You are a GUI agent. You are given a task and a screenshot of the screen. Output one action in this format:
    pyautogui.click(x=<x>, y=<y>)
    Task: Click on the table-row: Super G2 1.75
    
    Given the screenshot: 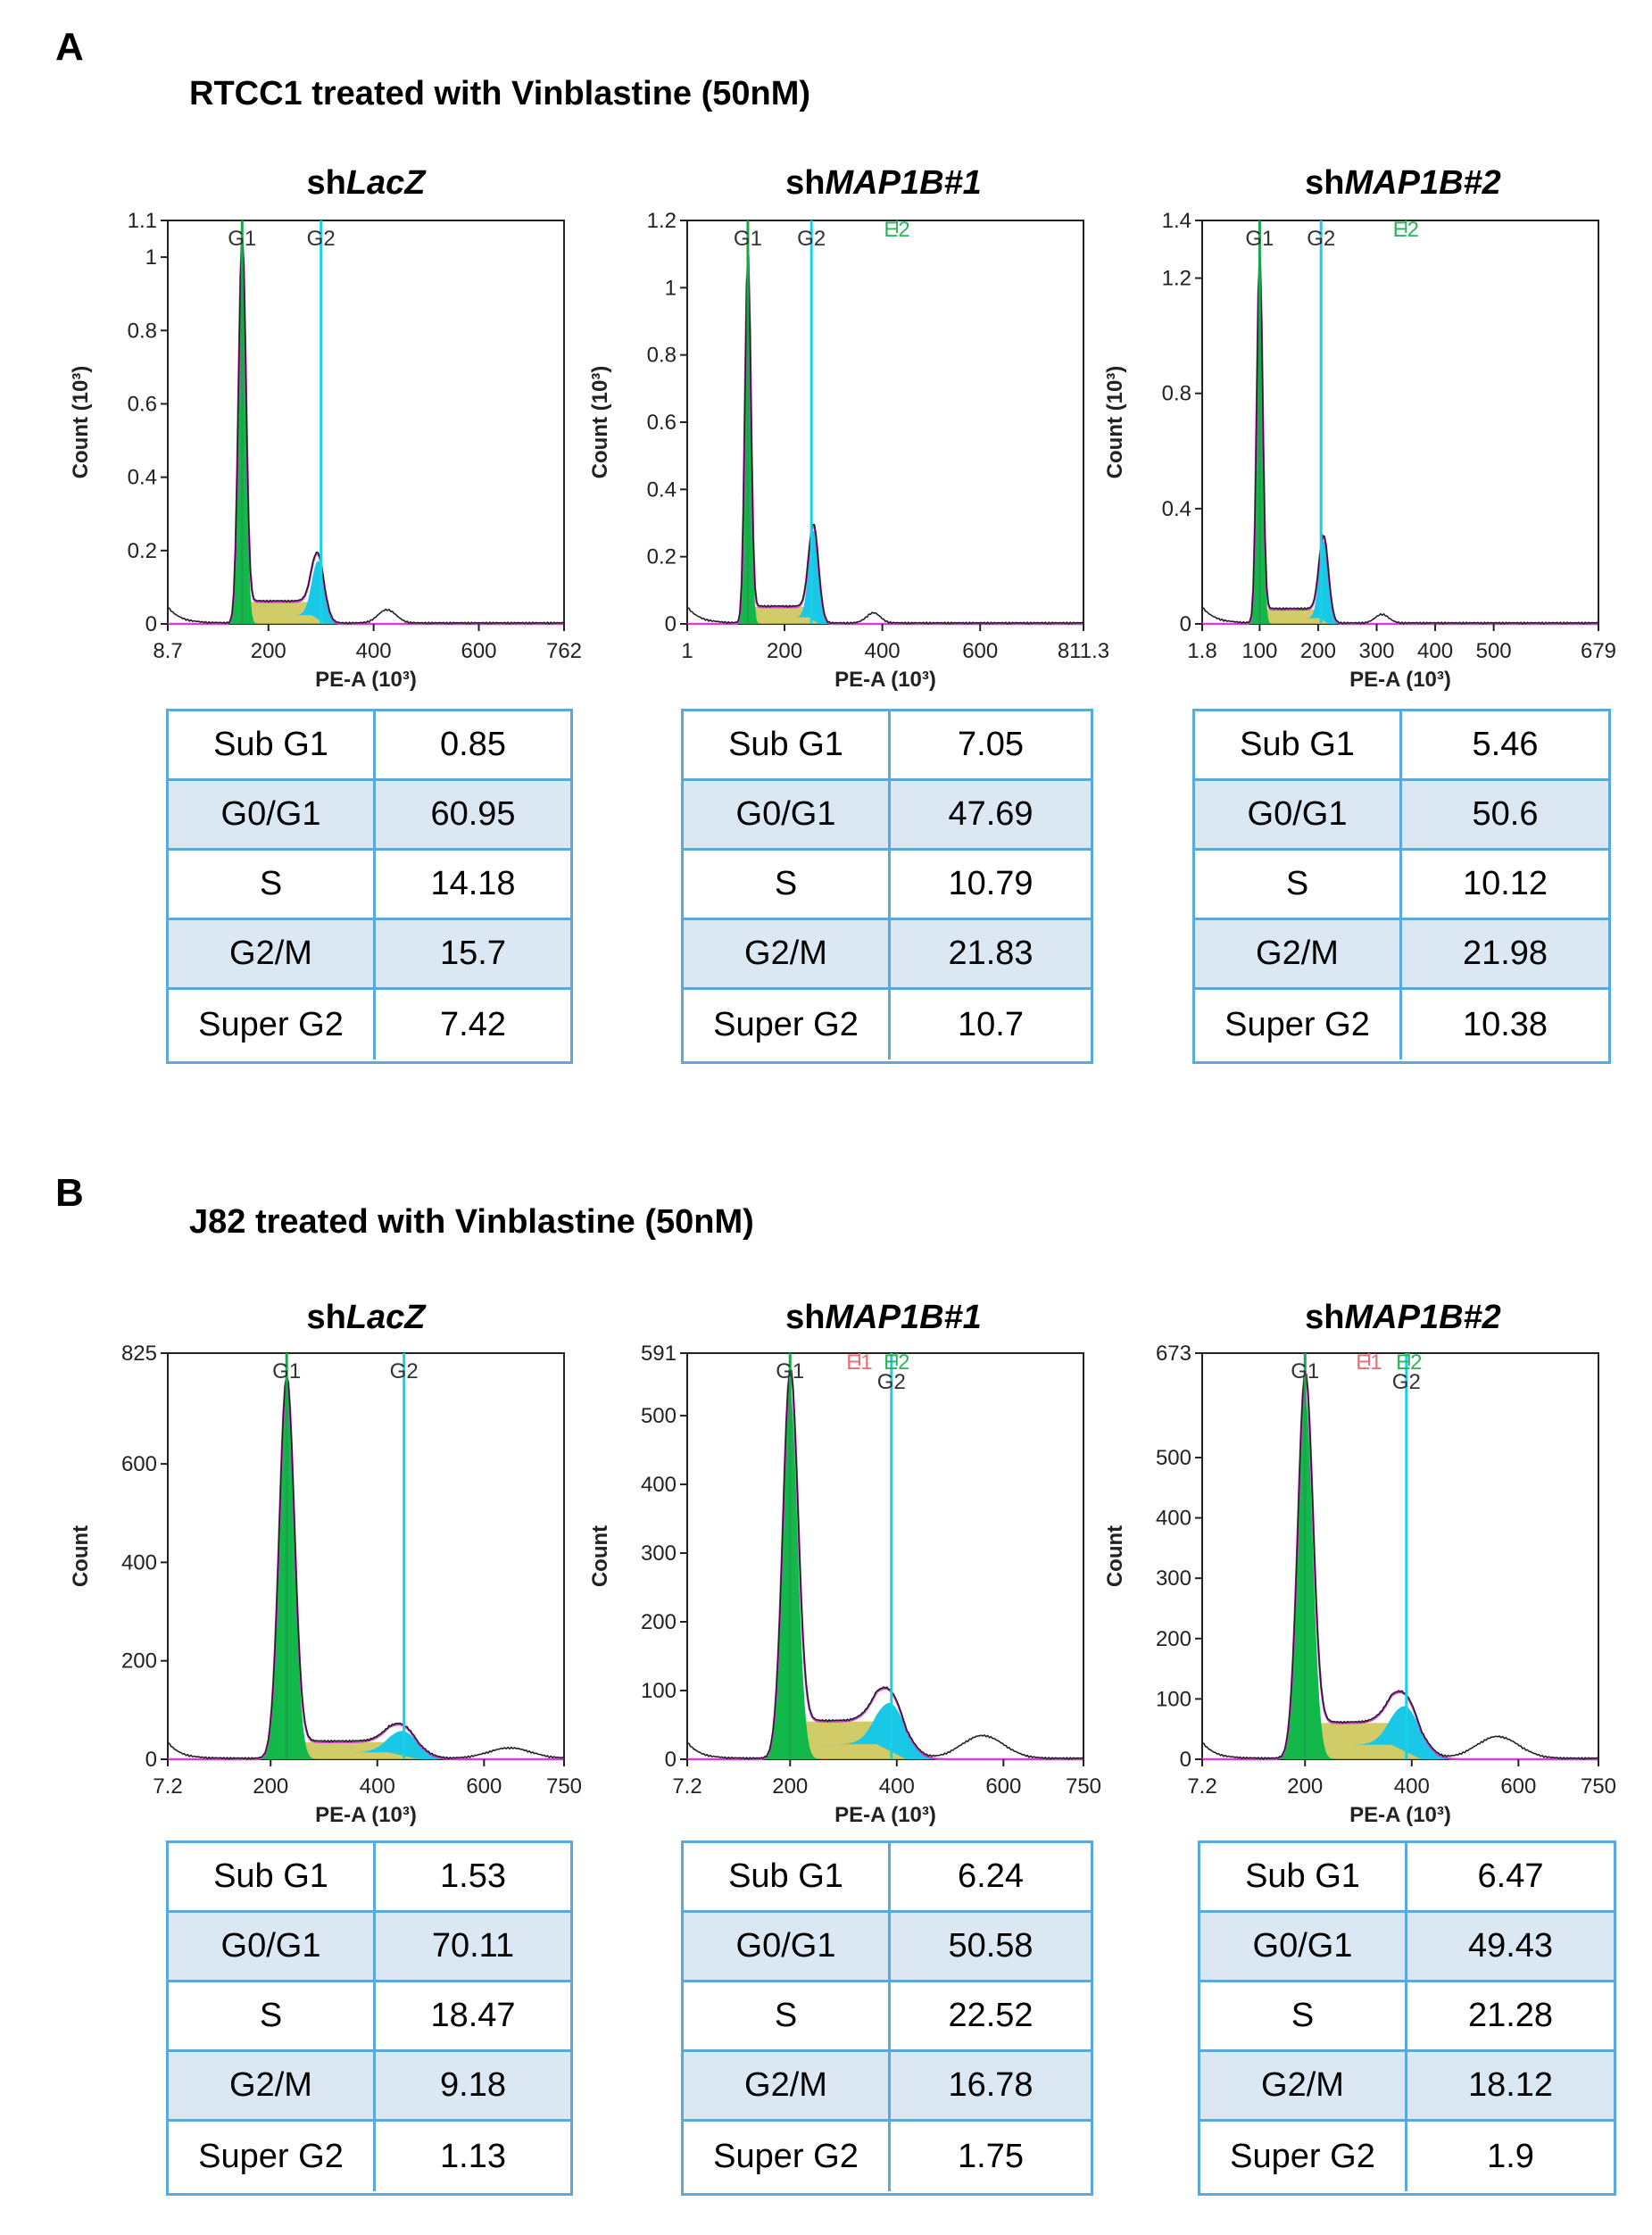 What is the action you would take?
    pyautogui.click(x=888, y=2156)
    